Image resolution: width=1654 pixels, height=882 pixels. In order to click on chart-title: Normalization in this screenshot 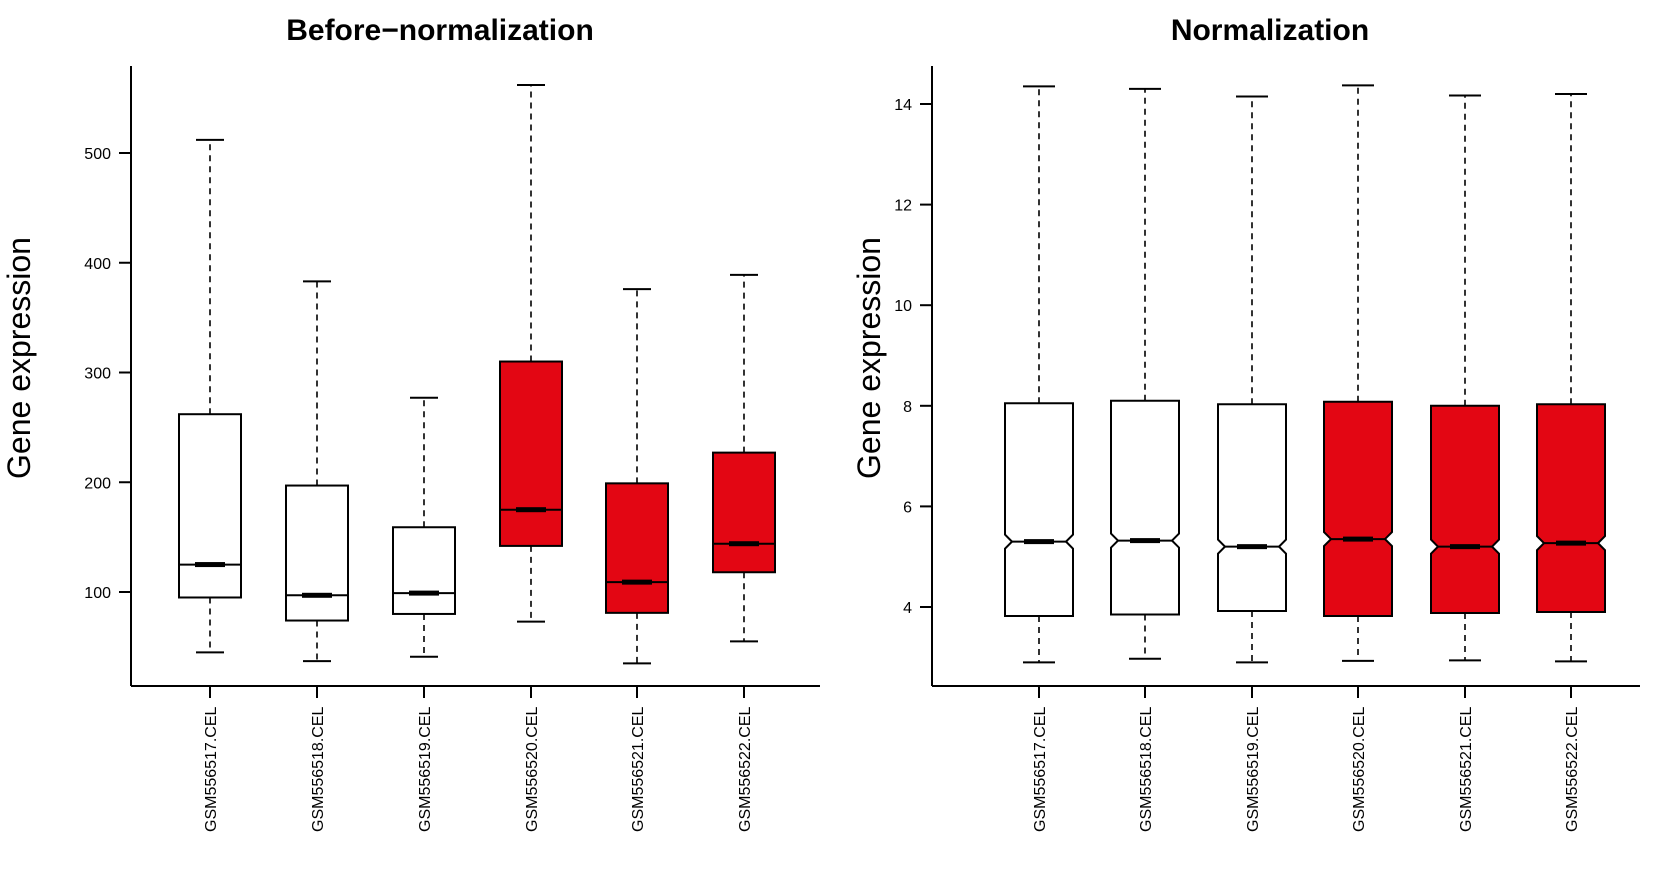, I will do `click(1270, 30)`.